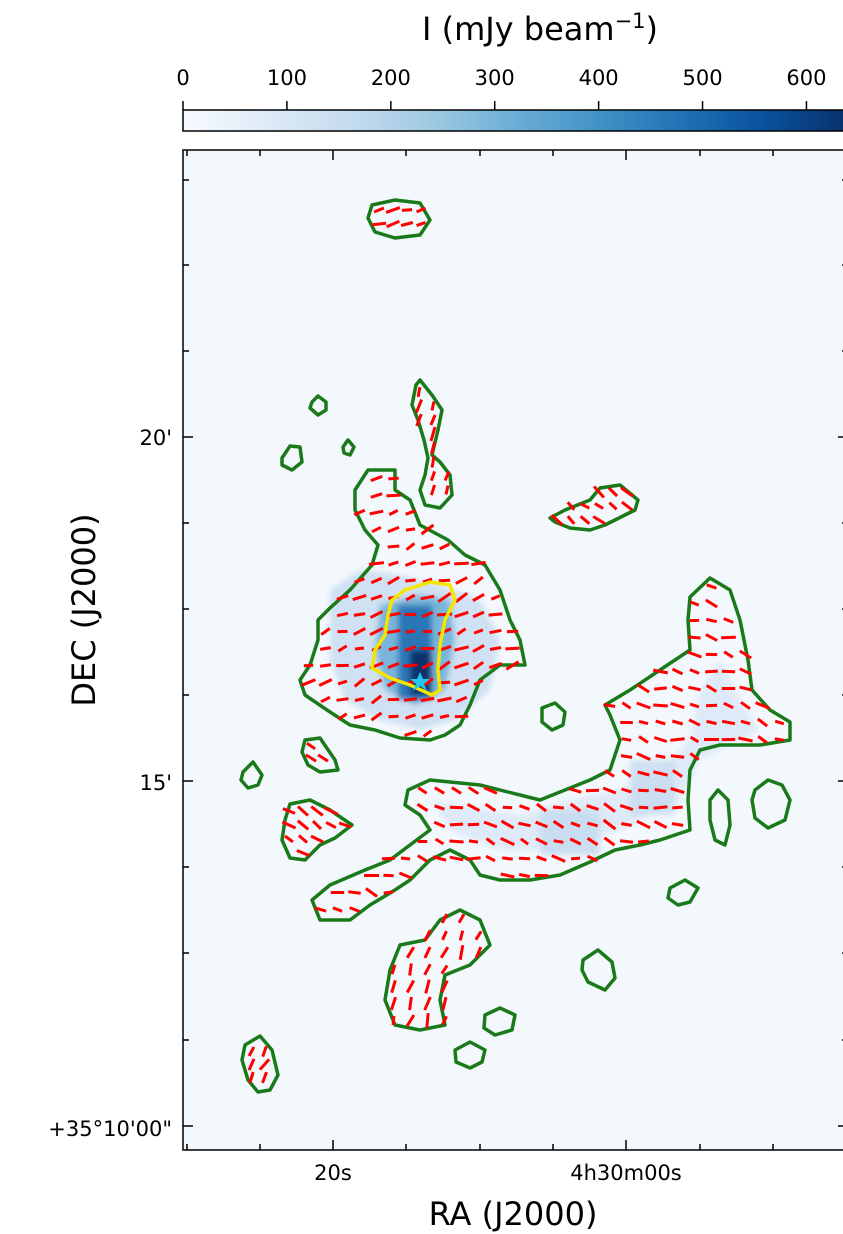  What do you see at coordinates (420, 681) in the screenshot?
I see `source-marker-star` at bounding box center [420, 681].